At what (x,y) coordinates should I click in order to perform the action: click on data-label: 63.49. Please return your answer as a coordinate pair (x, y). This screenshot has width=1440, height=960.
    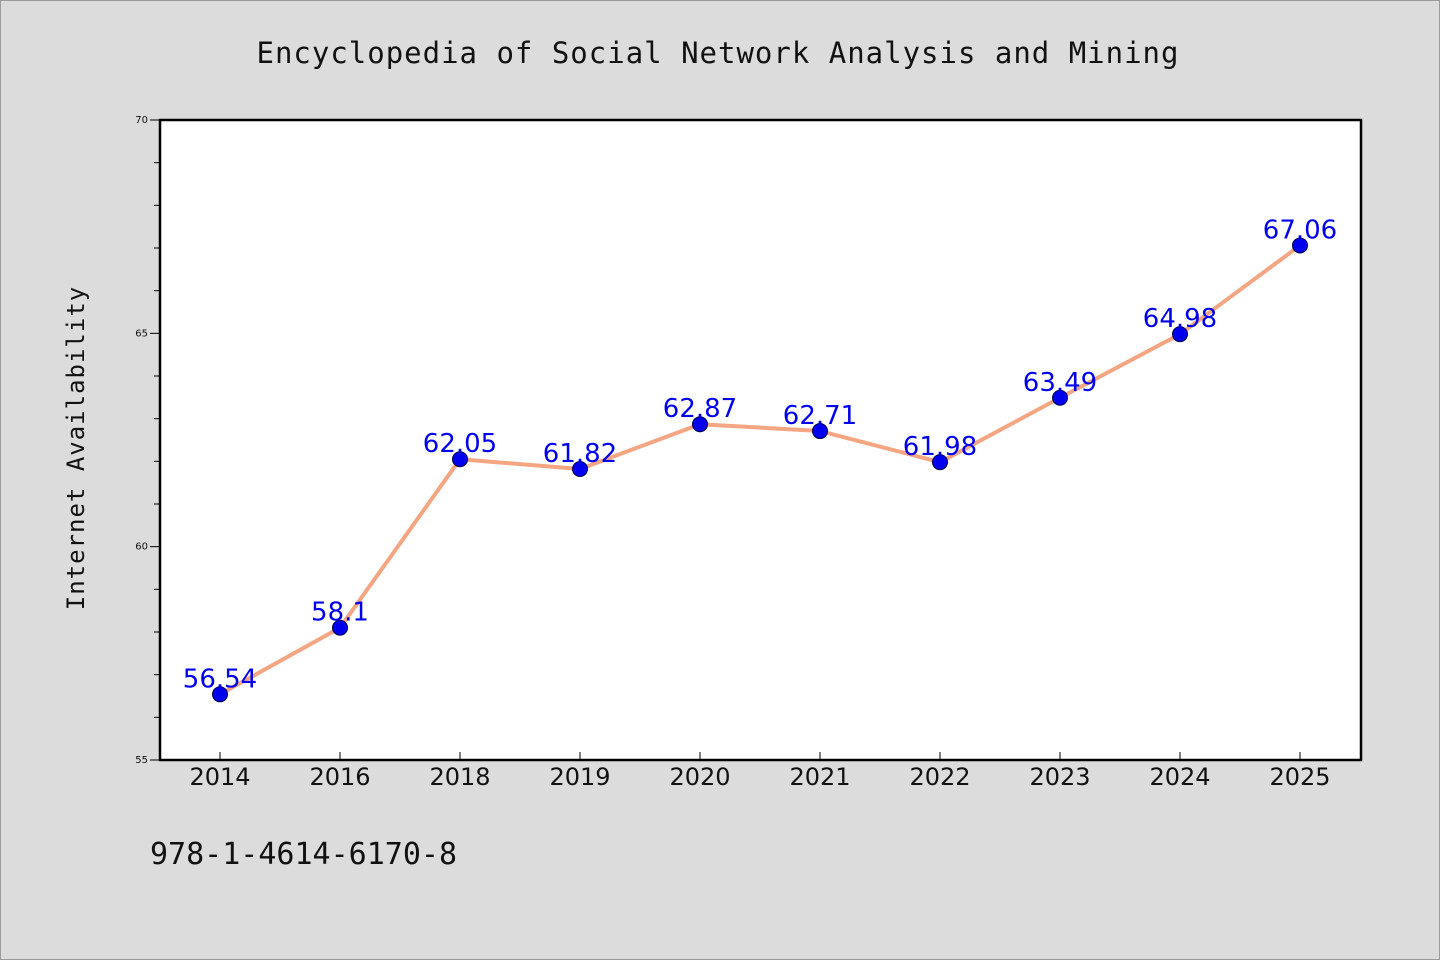
    Looking at the image, I should click on (1060, 383).